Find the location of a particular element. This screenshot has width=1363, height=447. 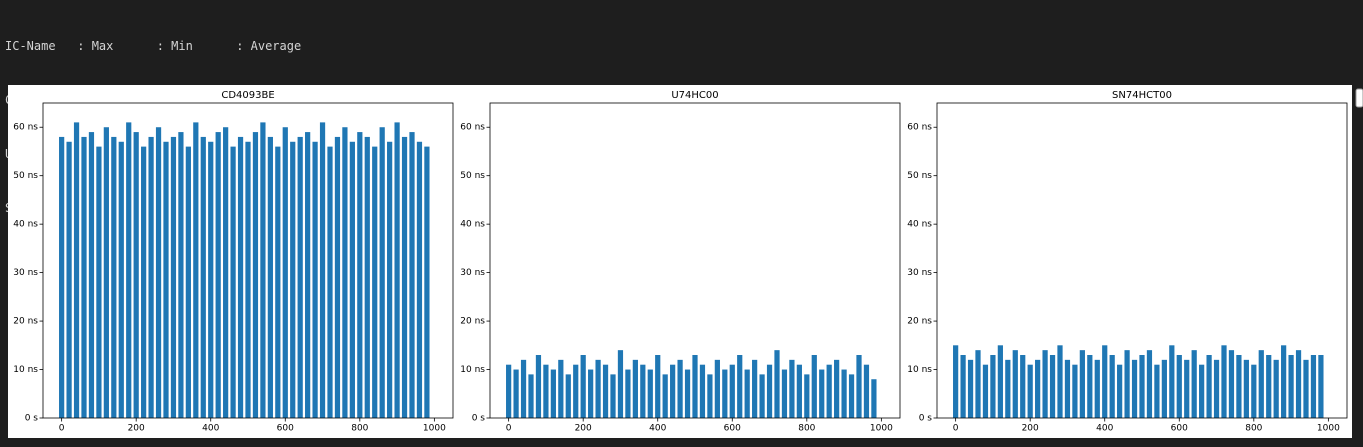

chart-title: U74HC00 is located at coordinates (694, 95).